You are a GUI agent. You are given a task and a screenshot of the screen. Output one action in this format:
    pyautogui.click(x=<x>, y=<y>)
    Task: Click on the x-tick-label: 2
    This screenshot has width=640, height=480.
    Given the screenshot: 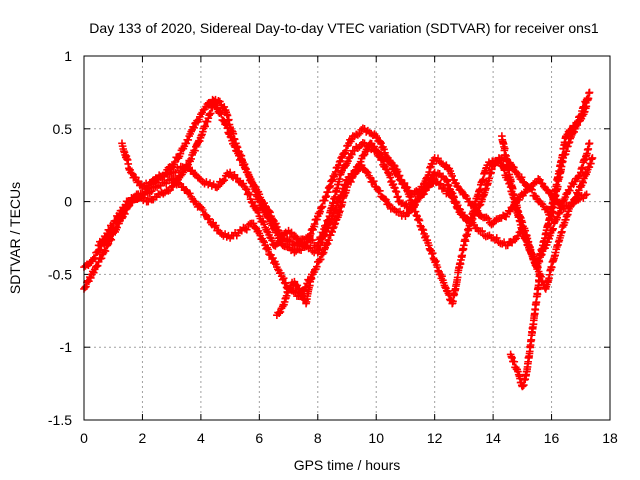 What is the action you would take?
    pyautogui.click(x=143, y=438)
    